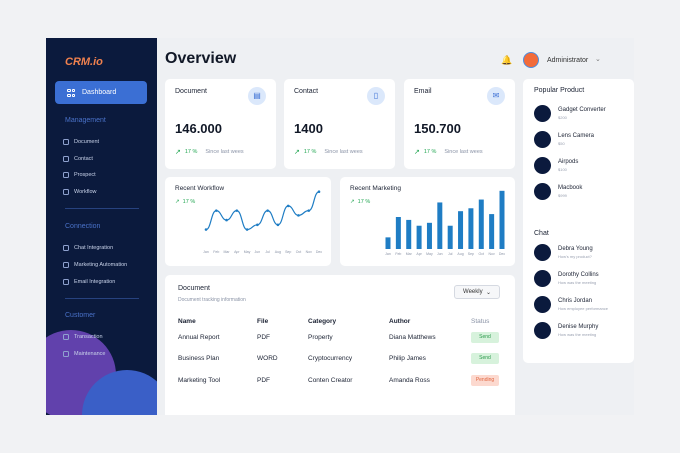  Describe the element at coordinates (562, 195) in the screenshot. I see `product-price: $999` at that location.